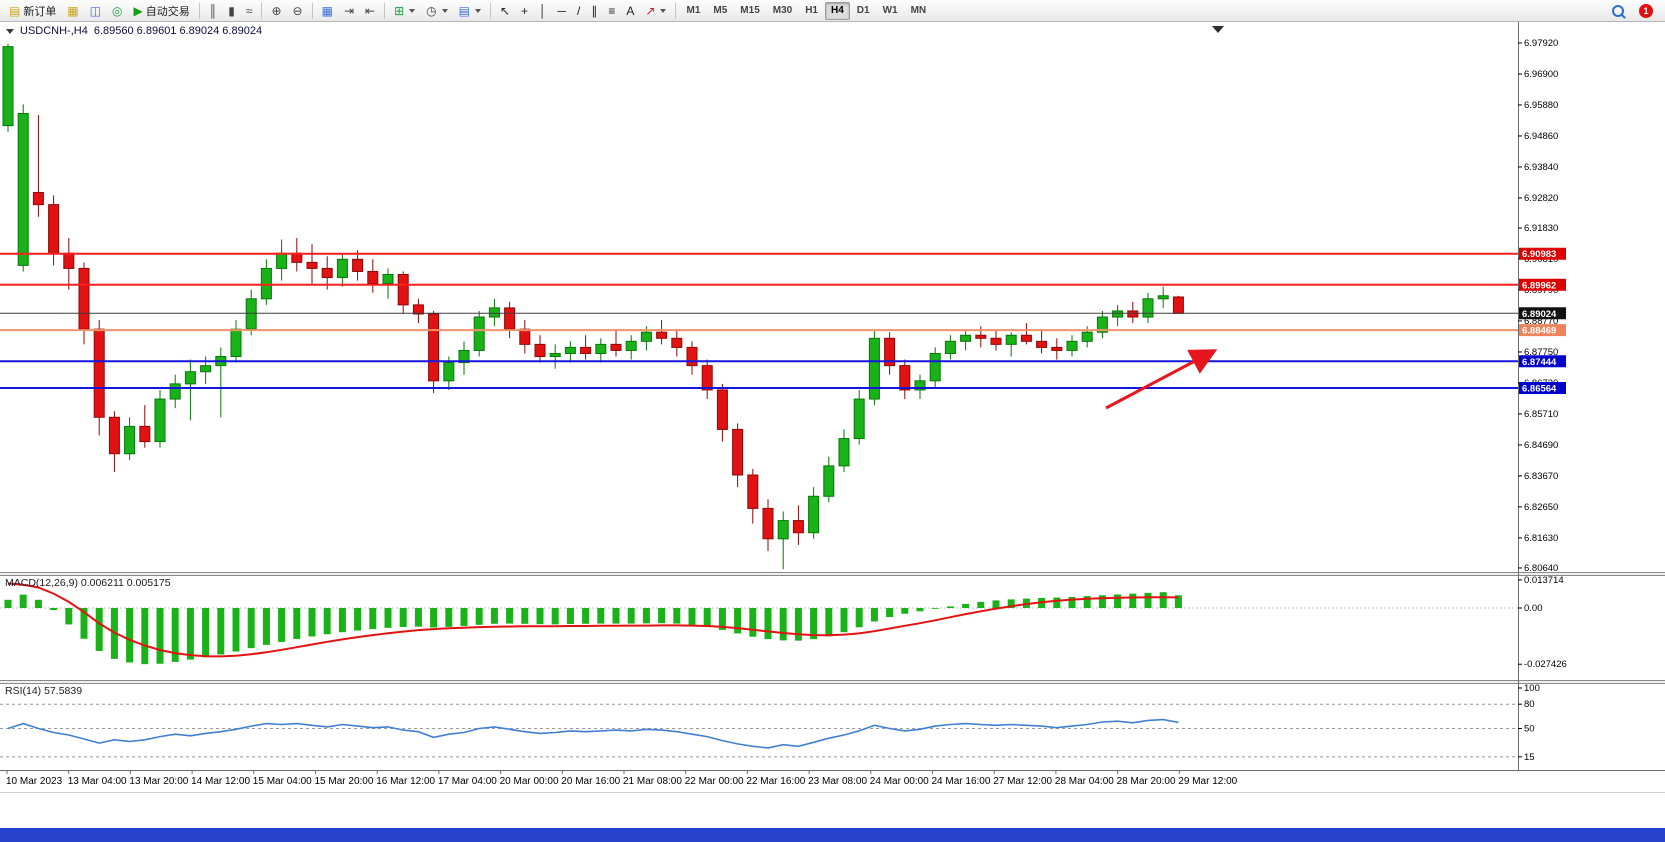  I want to click on new-chart-button: ⊞, so click(404, 11).